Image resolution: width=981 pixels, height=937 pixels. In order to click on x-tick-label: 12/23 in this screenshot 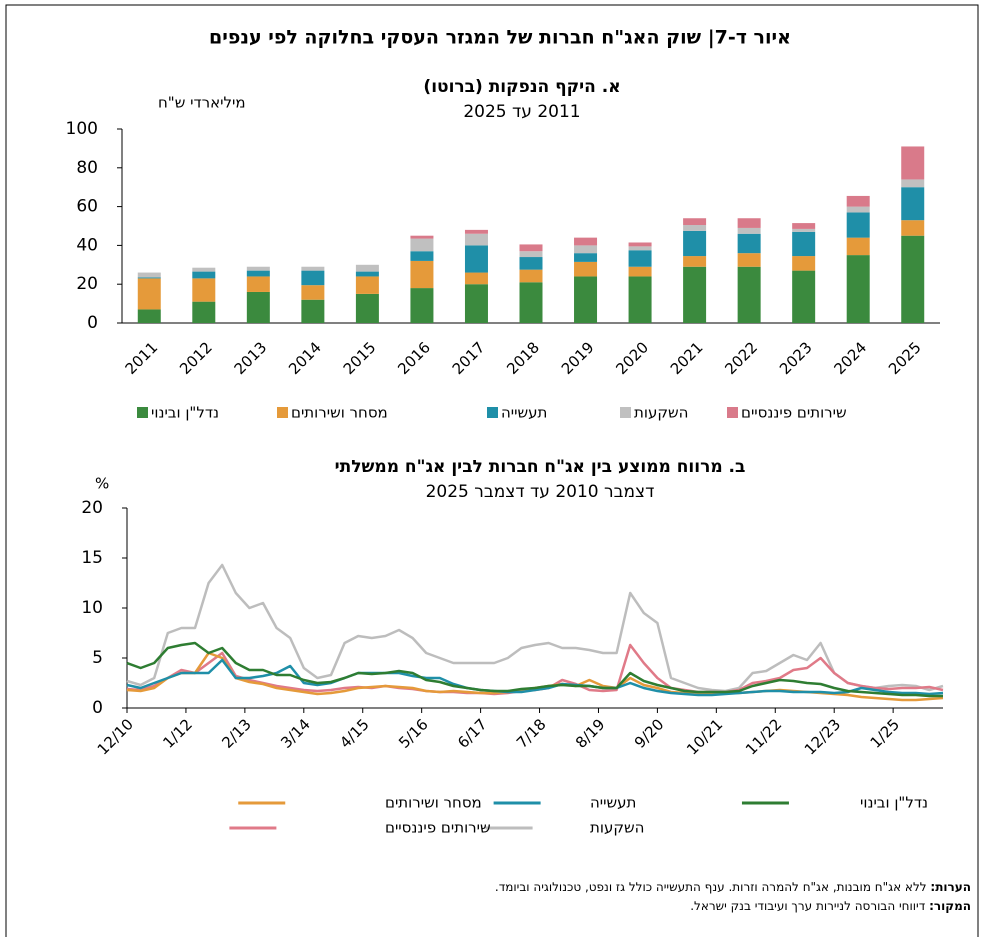, I will do `click(822, 736)`.